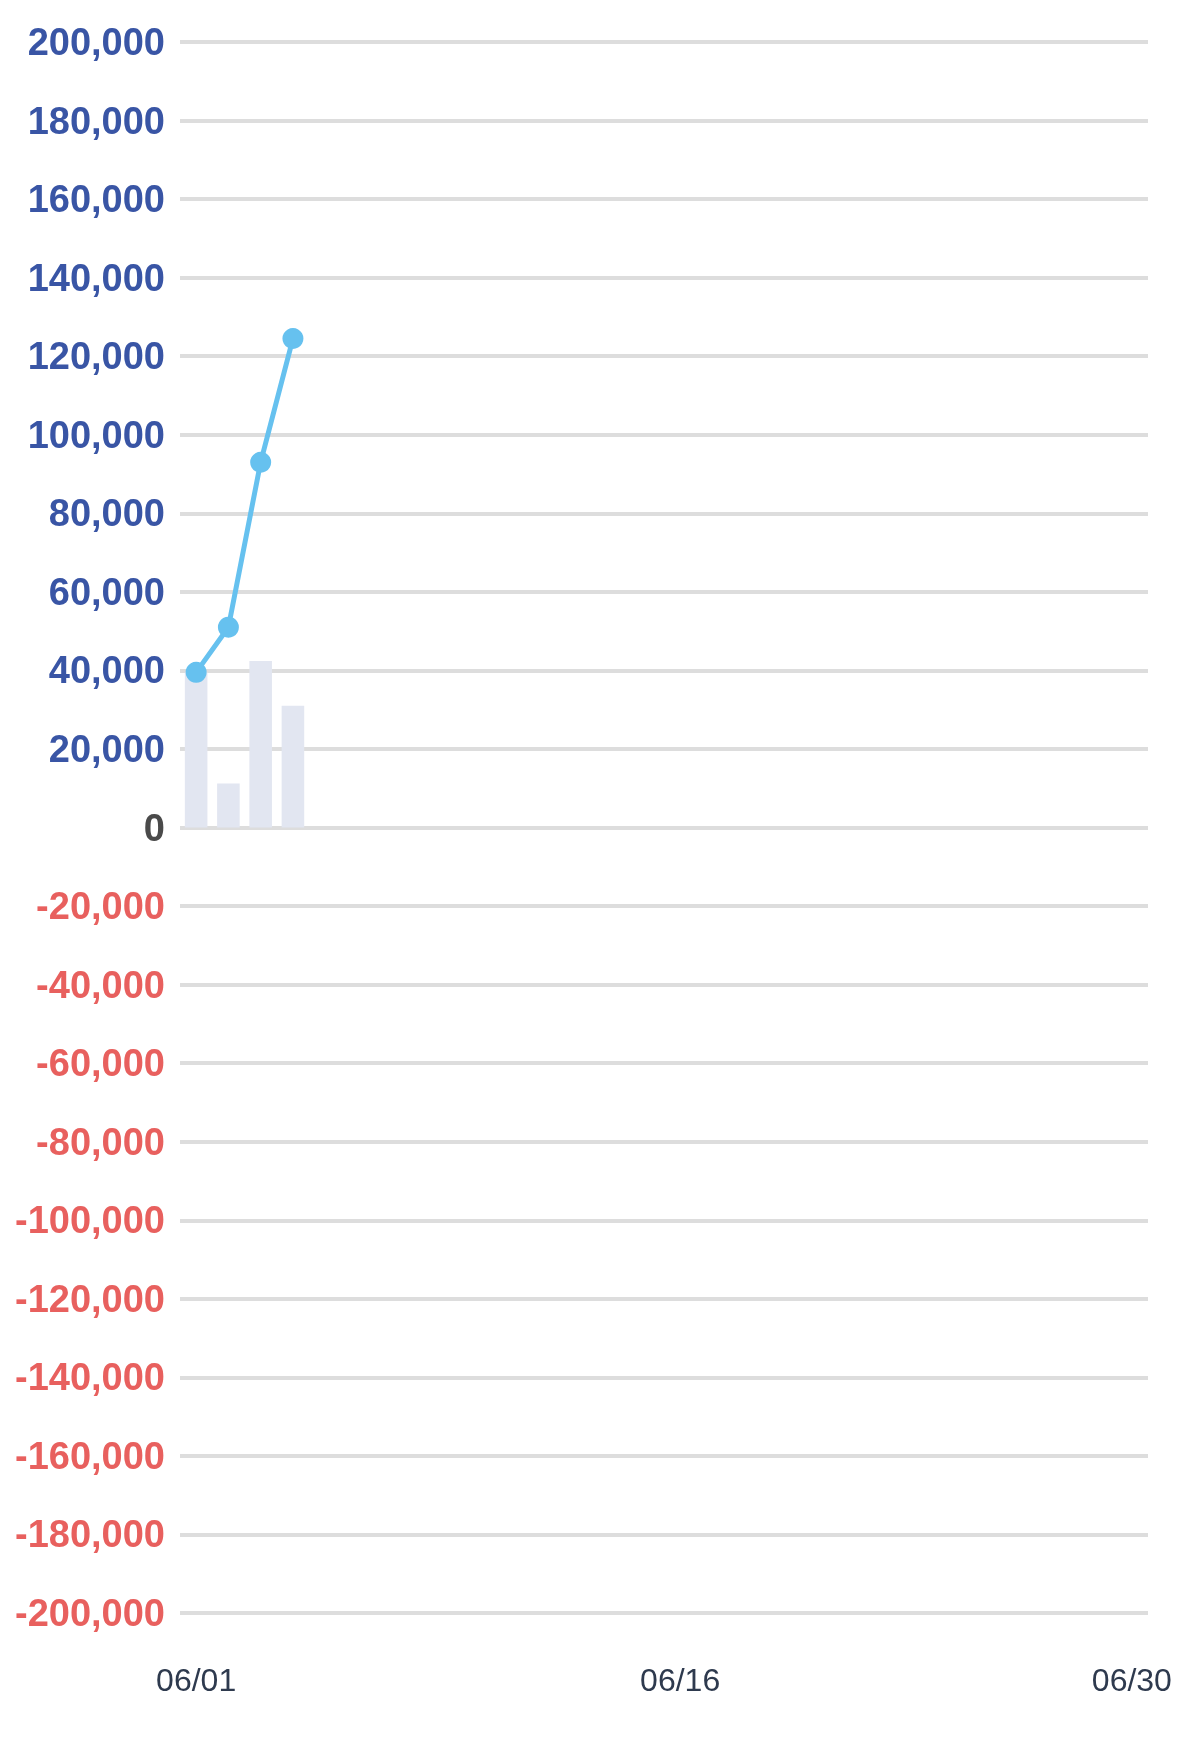 The width and height of the screenshot is (1179, 1747). Describe the element at coordinates (100, 906) in the screenshot. I see `y-tick-label: -20,000` at that location.